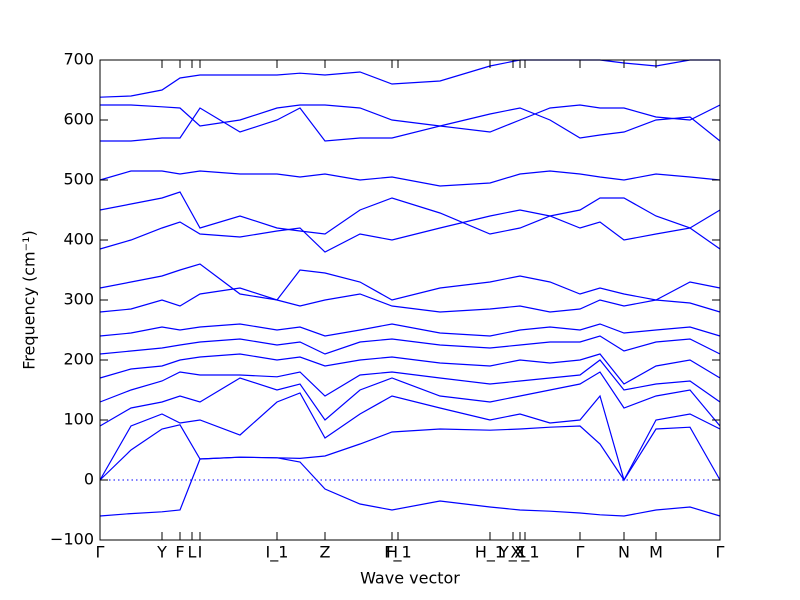  What do you see at coordinates (29, 299) in the screenshot?
I see `y-axis-label: Frequency (cm⁻¹)` at bounding box center [29, 299].